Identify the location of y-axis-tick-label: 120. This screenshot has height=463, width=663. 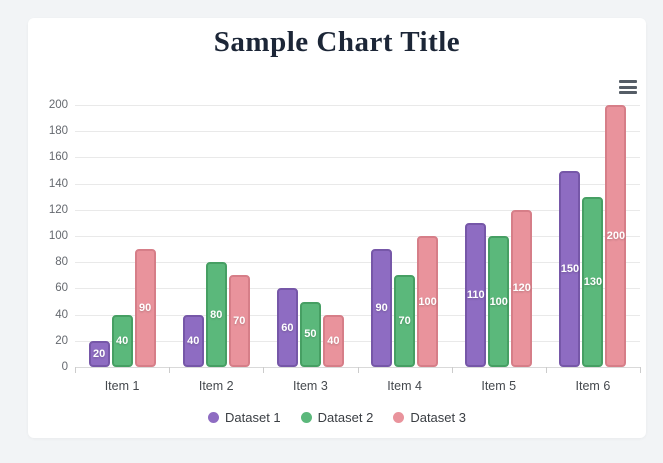
(58, 209).